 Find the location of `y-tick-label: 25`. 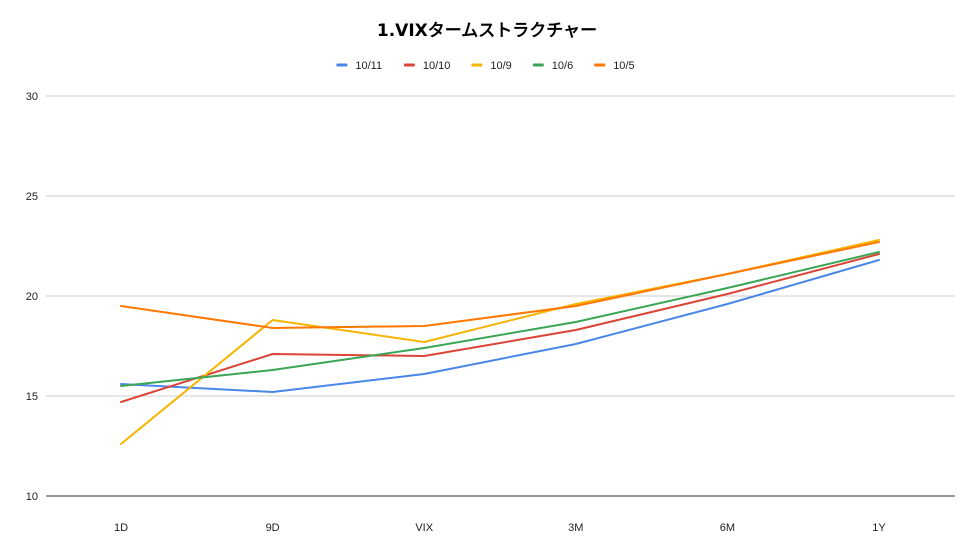

y-tick-label: 25 is located at coordinates (32, 197).